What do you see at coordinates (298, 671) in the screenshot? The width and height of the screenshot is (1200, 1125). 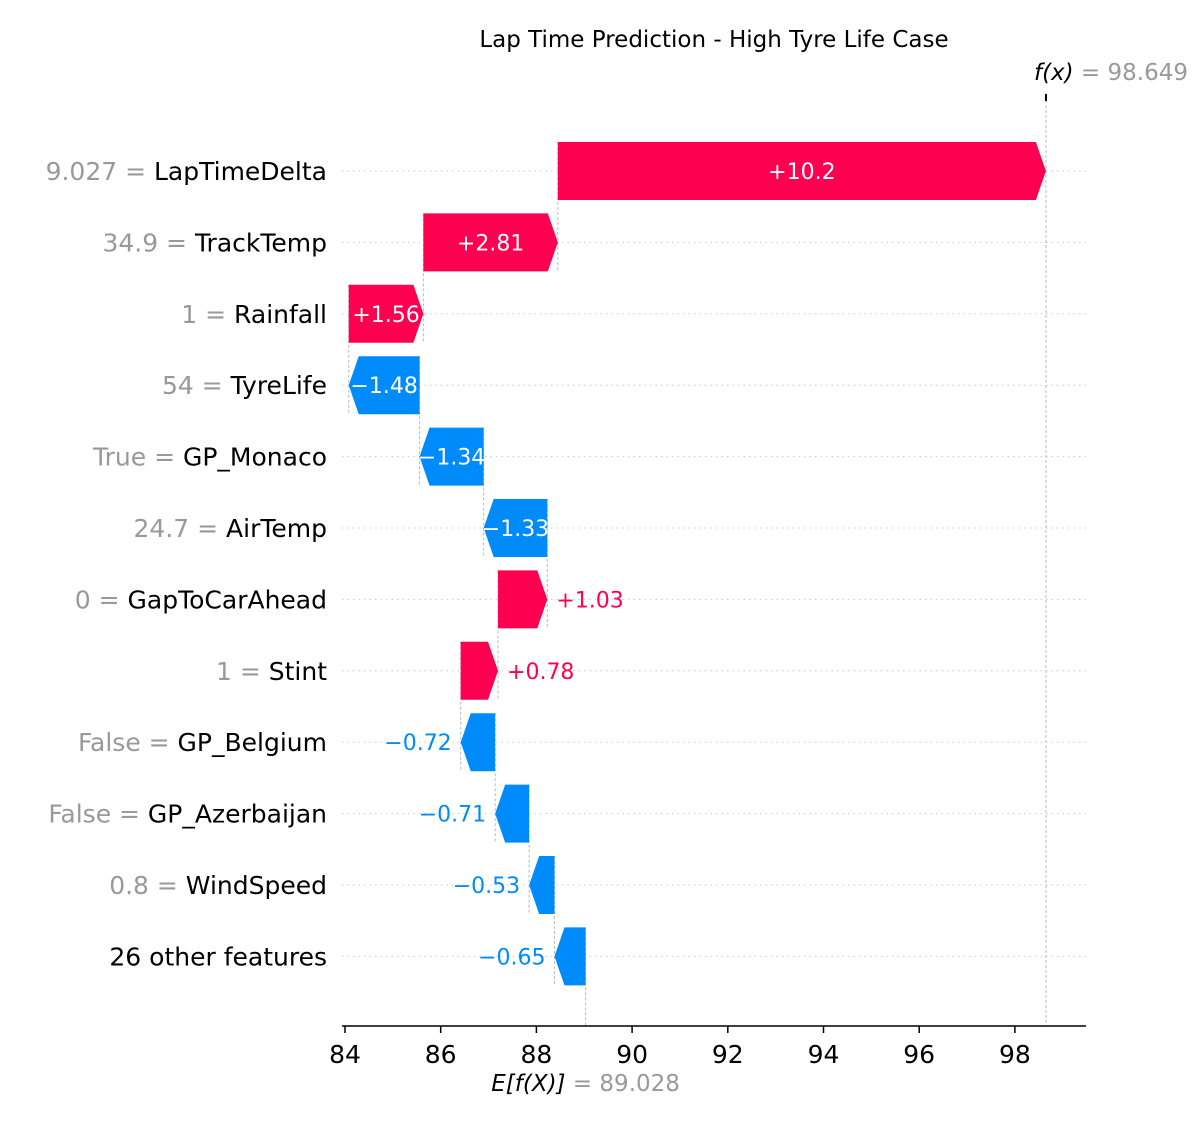 I see `feature-name: Stint` at bounding box center [298, 671].